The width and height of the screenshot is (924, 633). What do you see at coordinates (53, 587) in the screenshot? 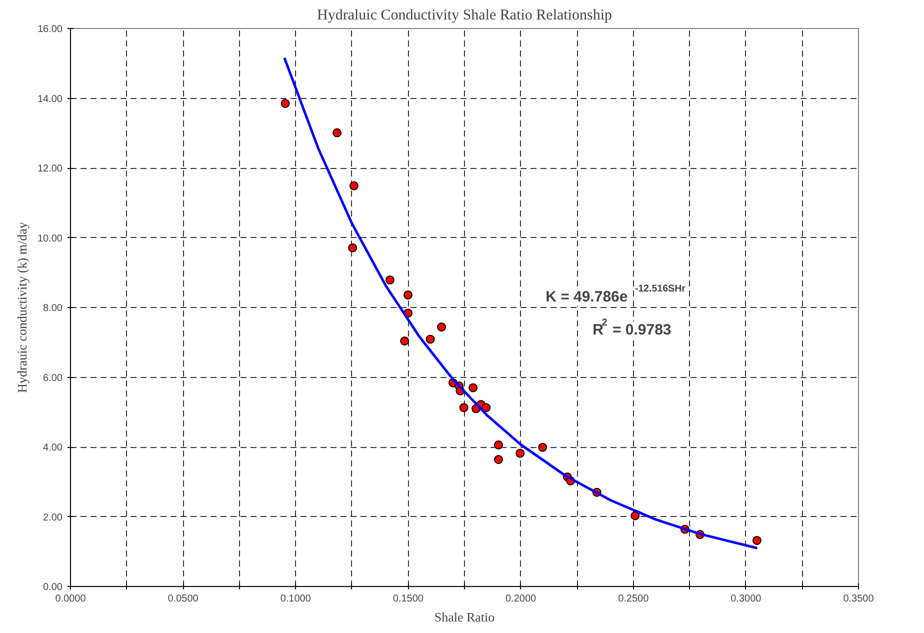
I see `y-tick-label: 0.00` at bounding box center [53, 587].